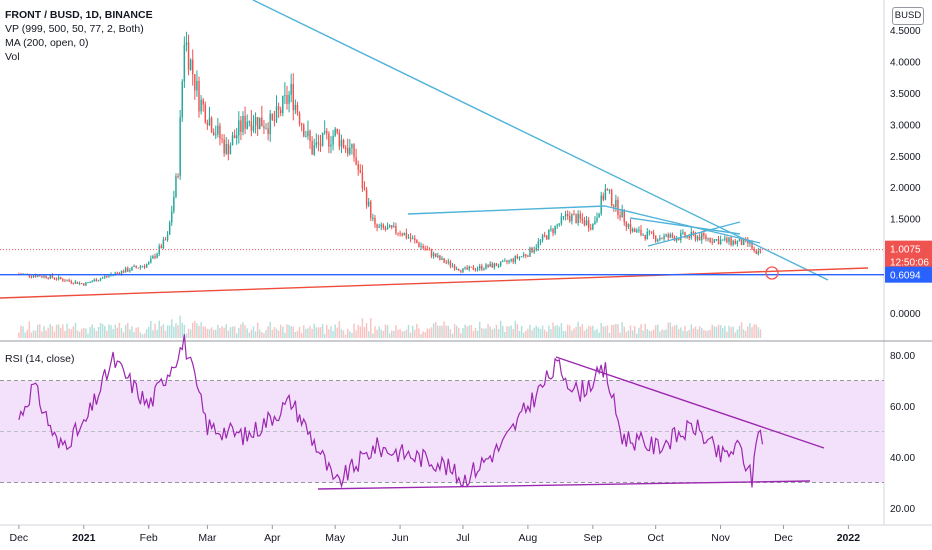  What do you see at coordinates (908, 16) in the screenshot?
I see `currency-label: BUSD` at bounding box center [908, 16].